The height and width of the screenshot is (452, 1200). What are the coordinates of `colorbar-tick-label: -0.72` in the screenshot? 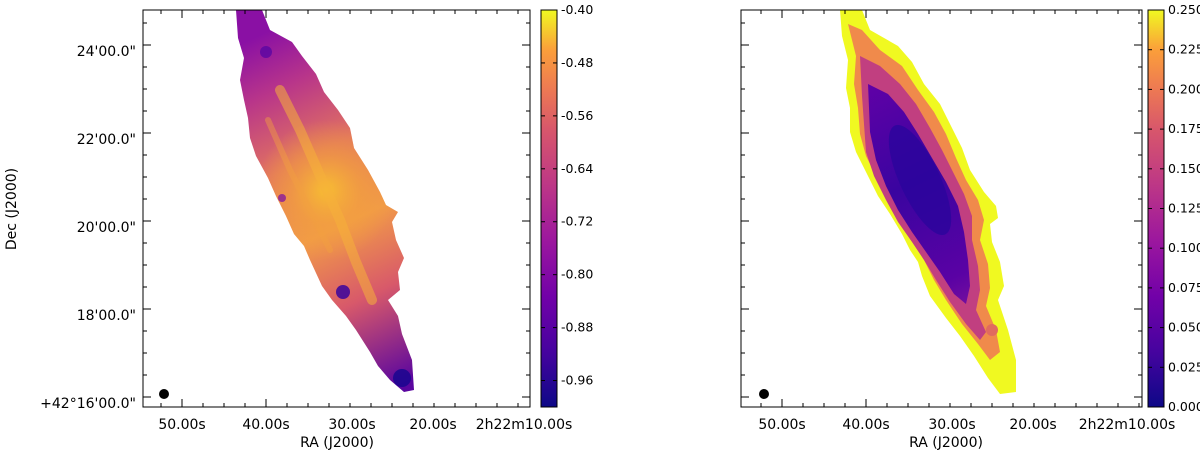 It's located at (577, 221).